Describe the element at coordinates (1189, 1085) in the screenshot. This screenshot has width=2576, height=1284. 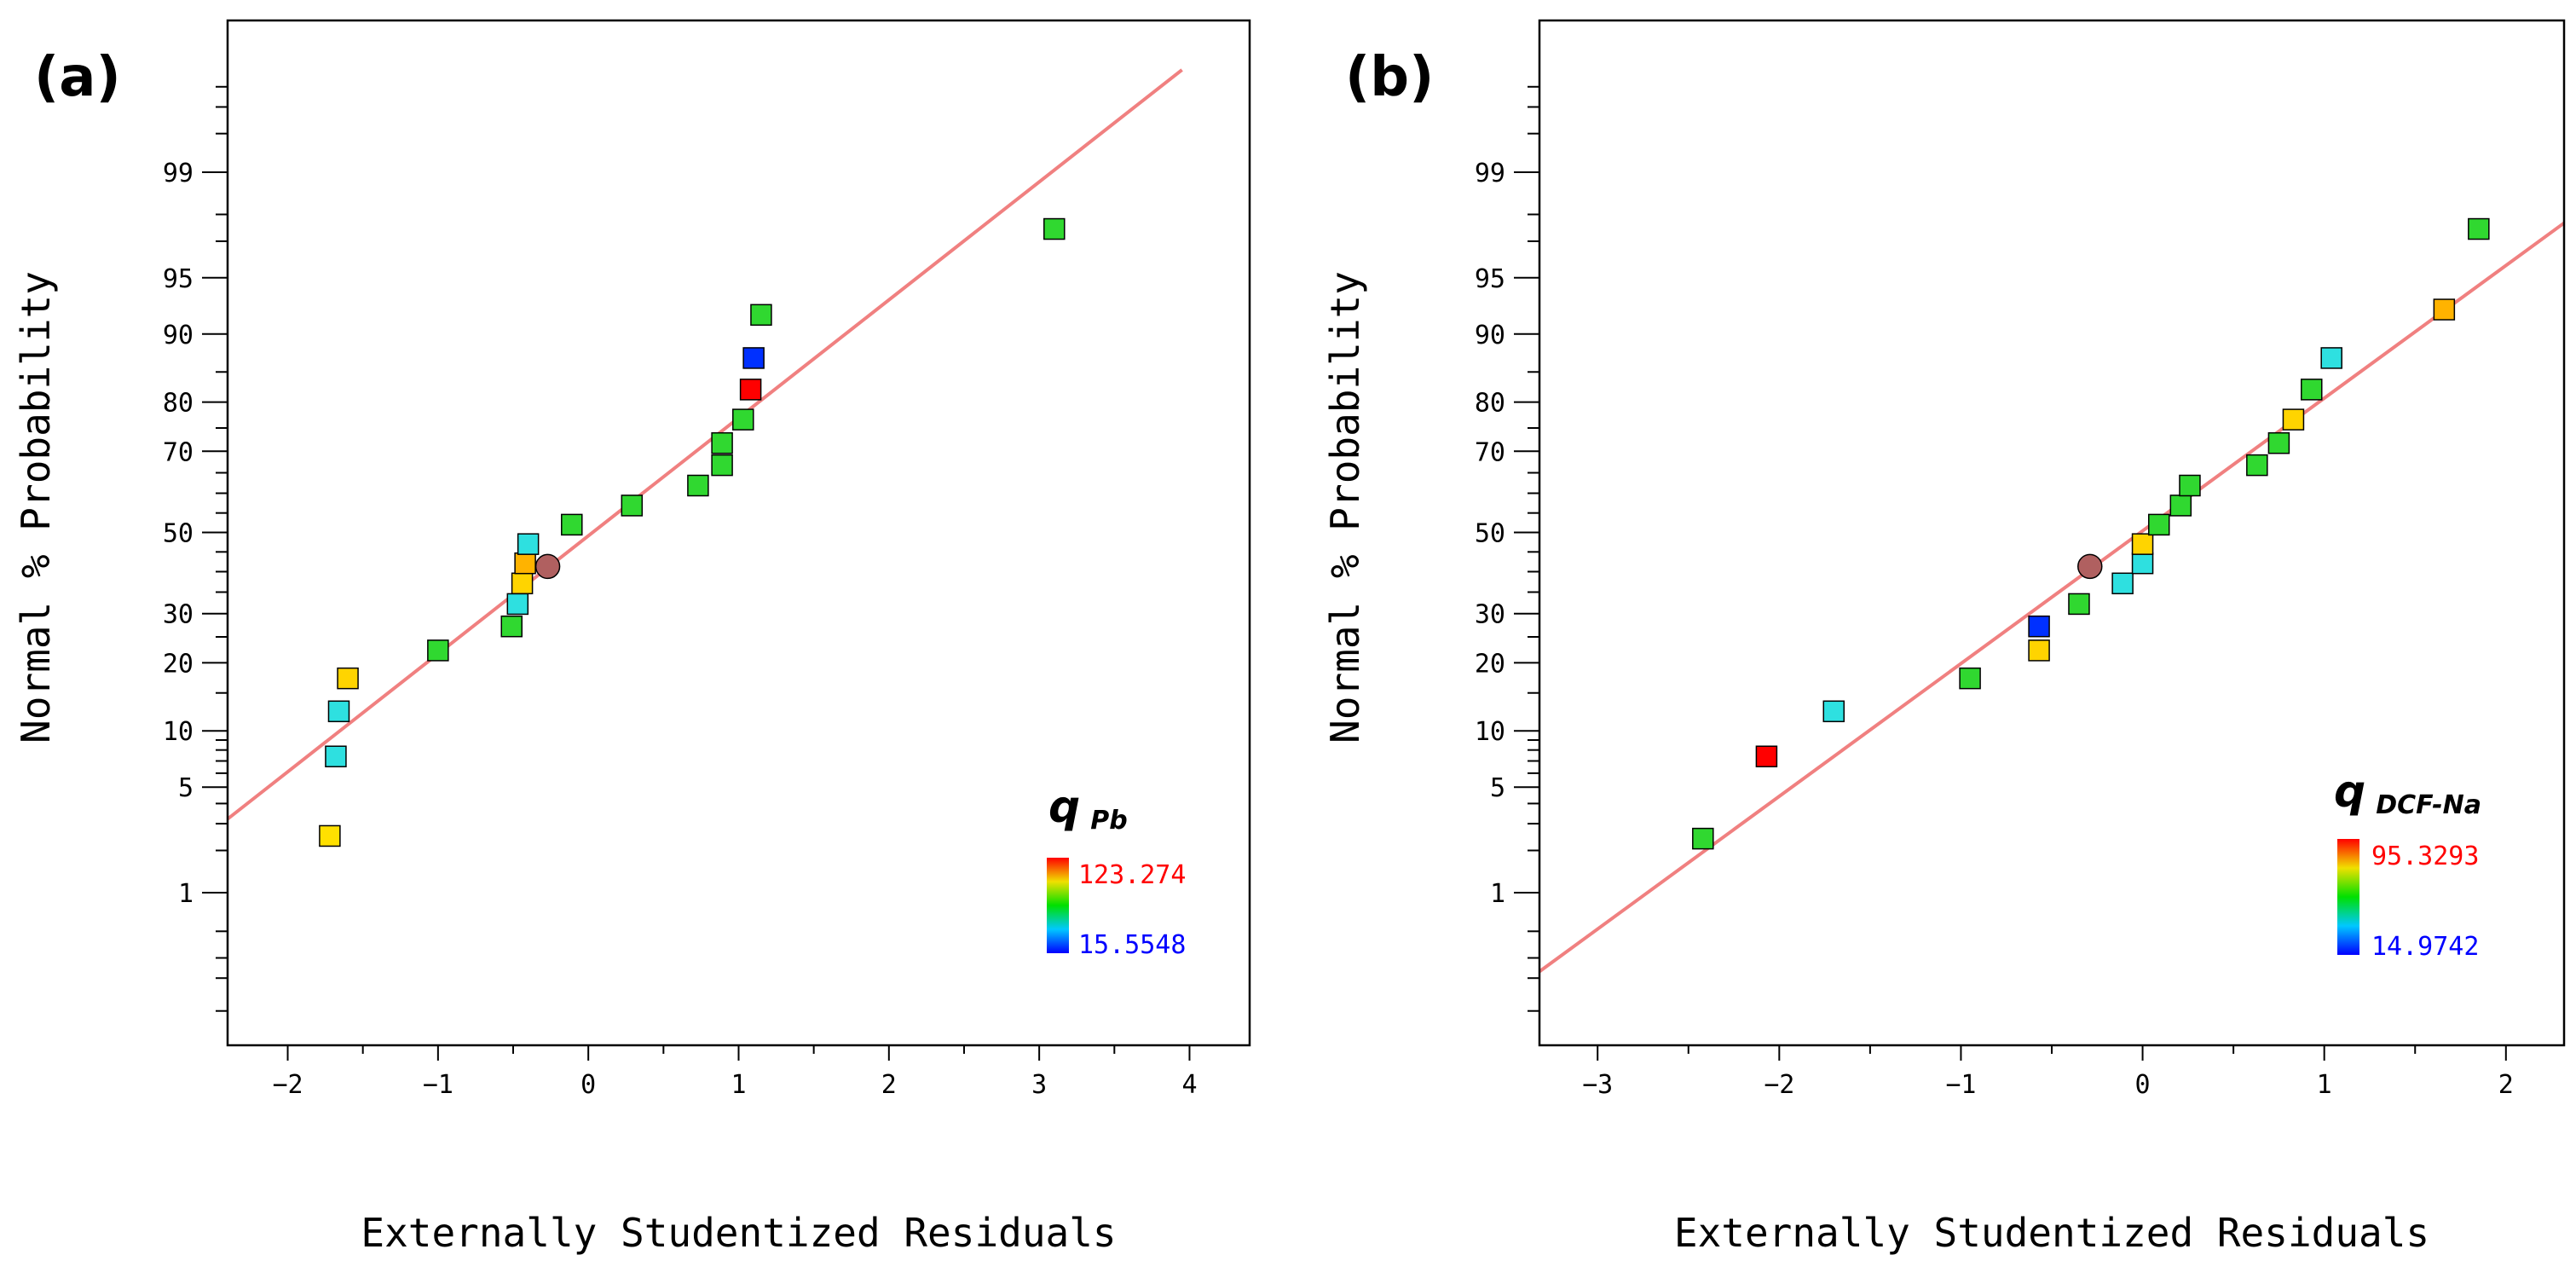
I see `x-tick-label: 4` at that location.